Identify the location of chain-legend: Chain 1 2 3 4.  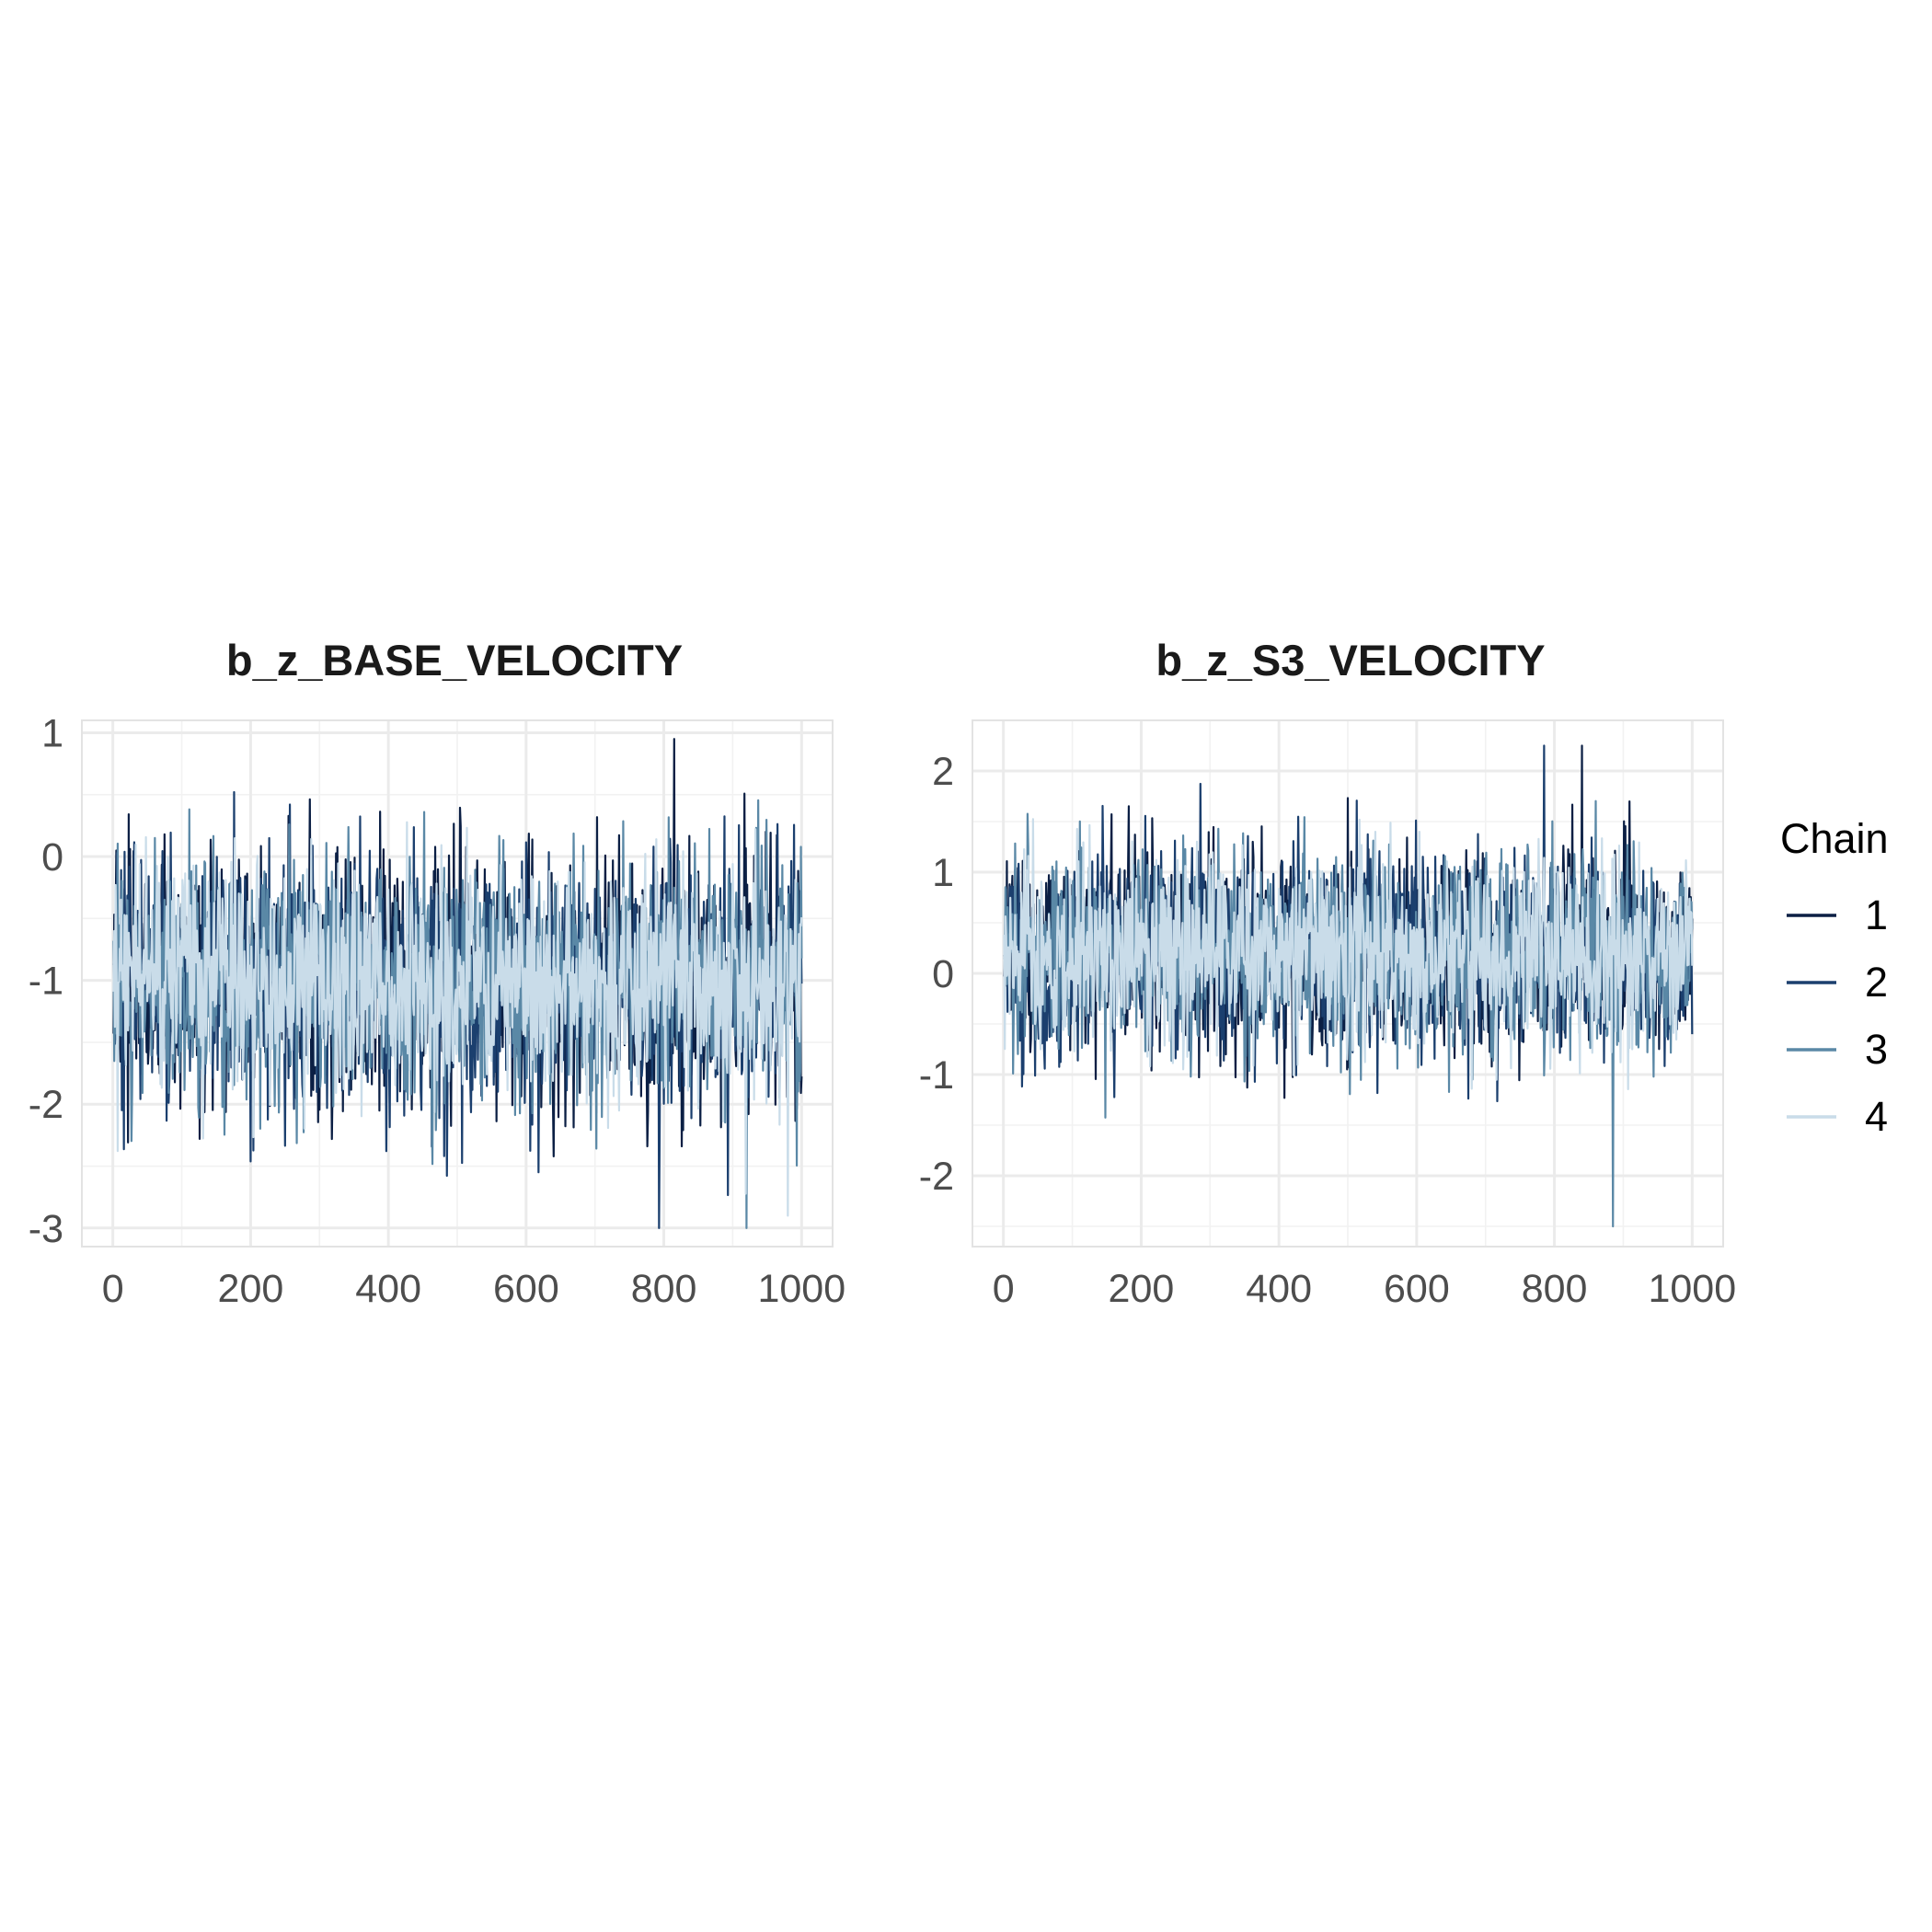
(1834, 977).